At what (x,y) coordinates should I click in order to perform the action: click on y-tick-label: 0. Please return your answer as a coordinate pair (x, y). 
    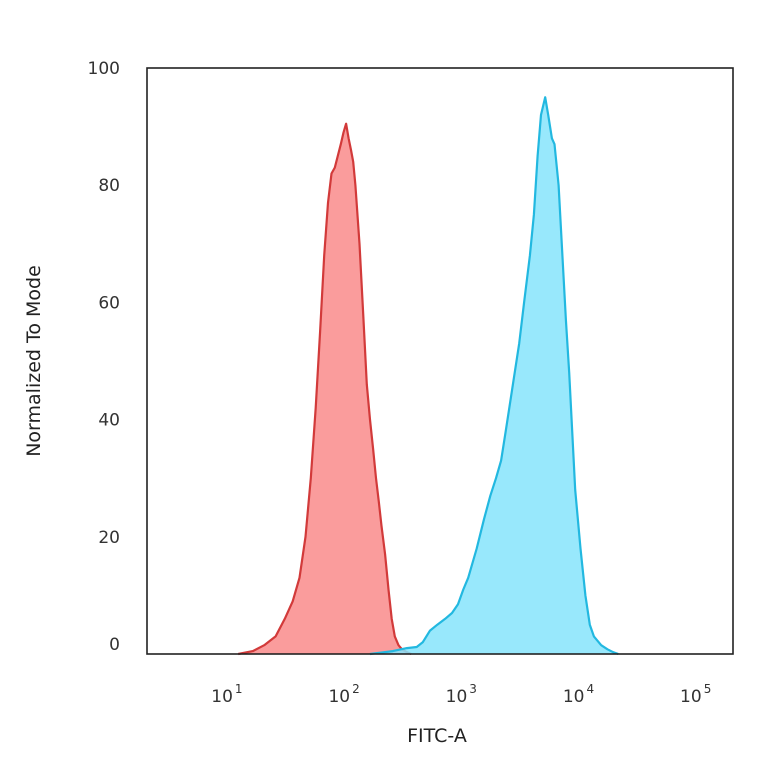
    Looking at the image, I should click on (114, 645).